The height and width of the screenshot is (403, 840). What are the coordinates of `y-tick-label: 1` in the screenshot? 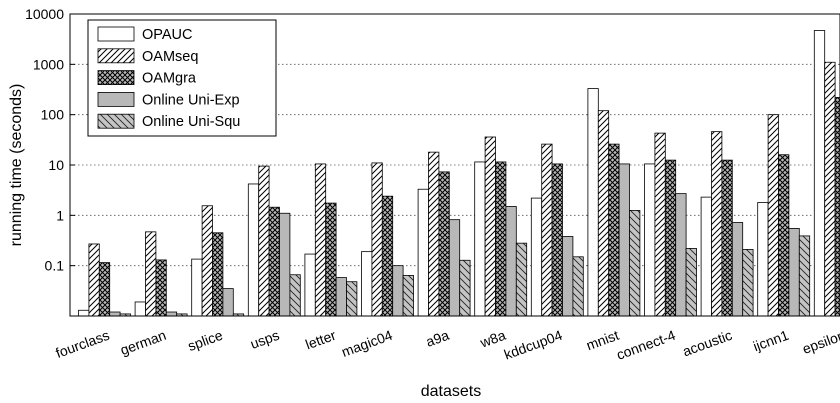 It's located at (60, 215).